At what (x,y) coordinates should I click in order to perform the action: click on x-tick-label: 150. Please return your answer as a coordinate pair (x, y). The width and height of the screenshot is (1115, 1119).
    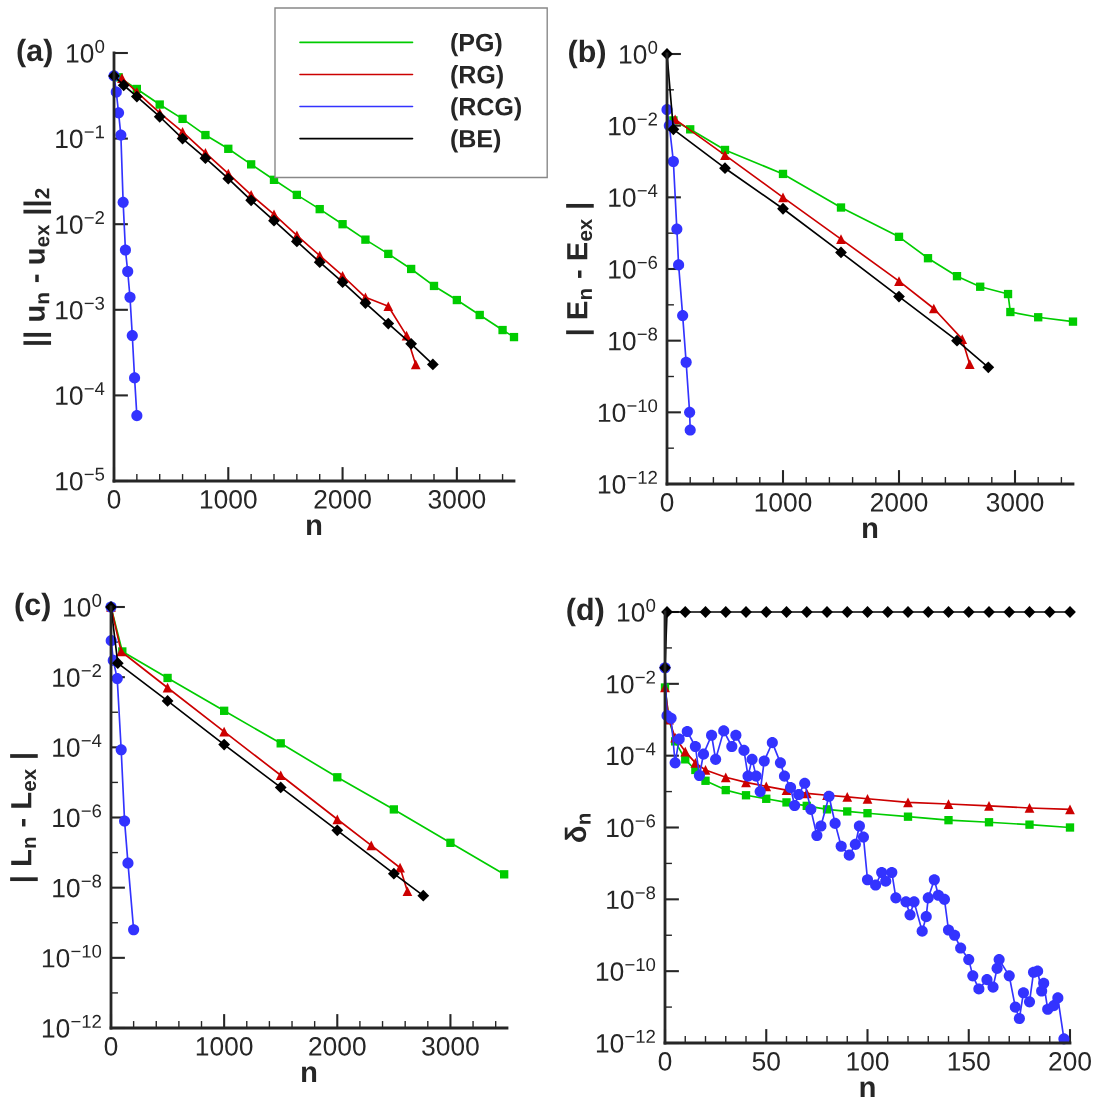
    Looking at the image, I should click on (969, 1061).